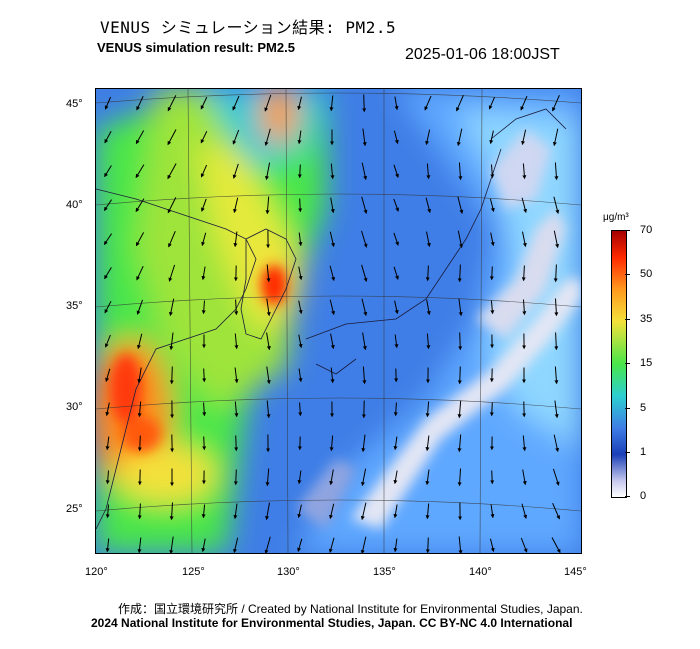  Describe the element at coordinates (74, 509) in the screenshot. I see `lat-label-25: 25°` at that location.